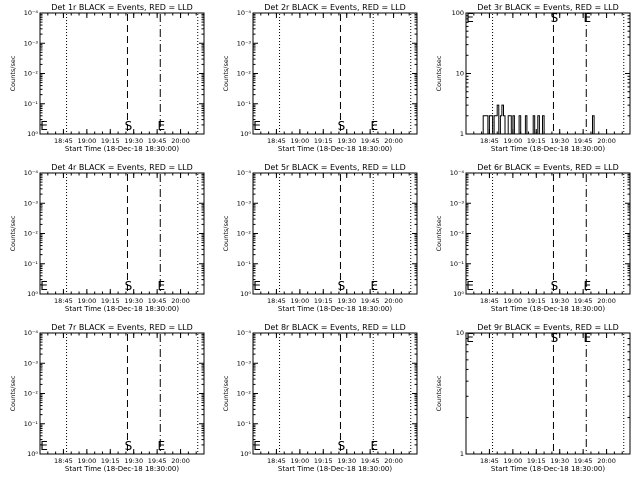 The image size is (640, 480). Describe the element at coordinates (335, 167) in the screenshot. I see `chart-title: Det 5r BLACK = Events, RED = LLD` at that location.